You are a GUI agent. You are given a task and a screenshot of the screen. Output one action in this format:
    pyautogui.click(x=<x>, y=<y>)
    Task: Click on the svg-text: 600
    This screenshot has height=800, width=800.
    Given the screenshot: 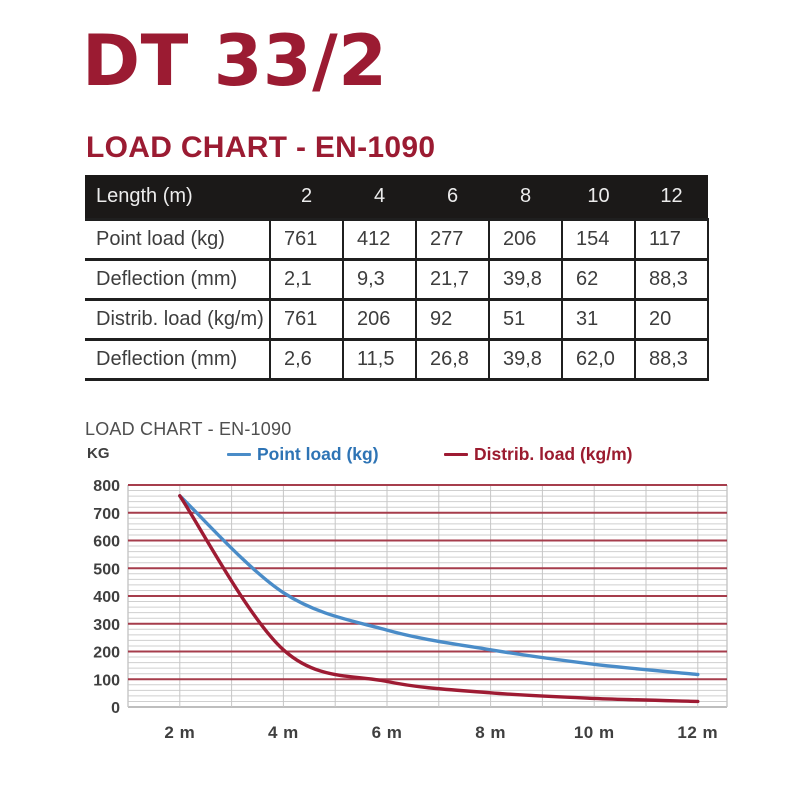 What is the action you would take?
    pyautogui.click(x=106, y=542)
    